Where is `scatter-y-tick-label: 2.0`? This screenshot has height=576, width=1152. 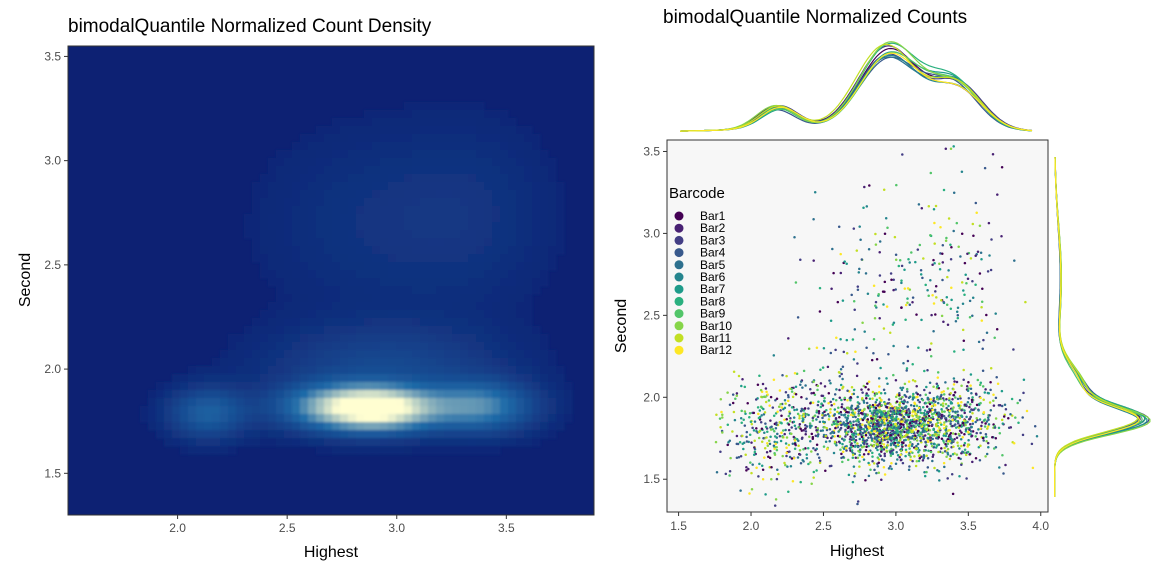
scatter-y-tick-label: 2.0 is located at coordinates (651, 397).